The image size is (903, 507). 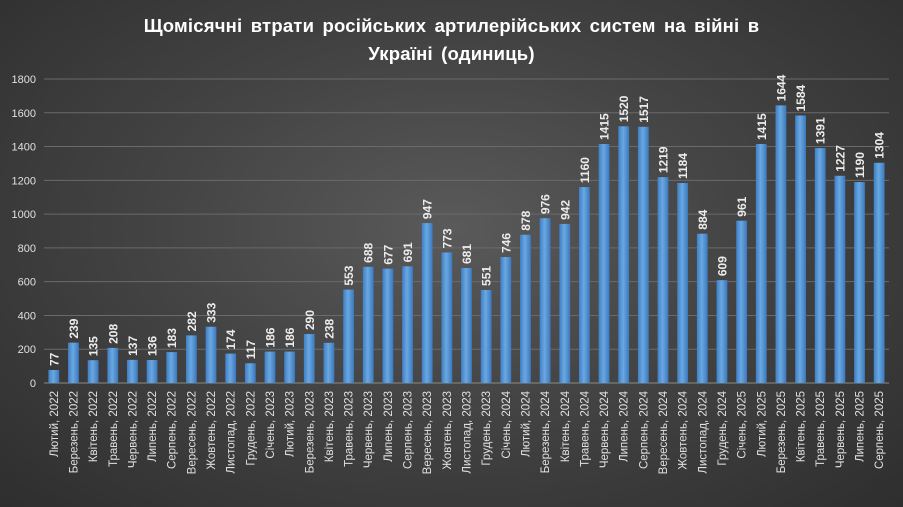 What do you see at coordinates (409, 430) in the screenshot?
I see `x-tick-label: Серпень, 2023` at bounding box center [409, 430].